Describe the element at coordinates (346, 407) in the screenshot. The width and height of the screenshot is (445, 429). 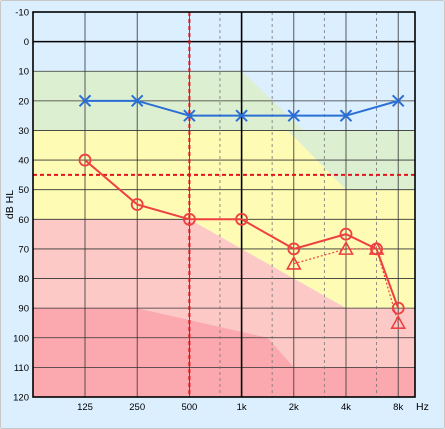
I see `x-tick-label: 4k` at that location.